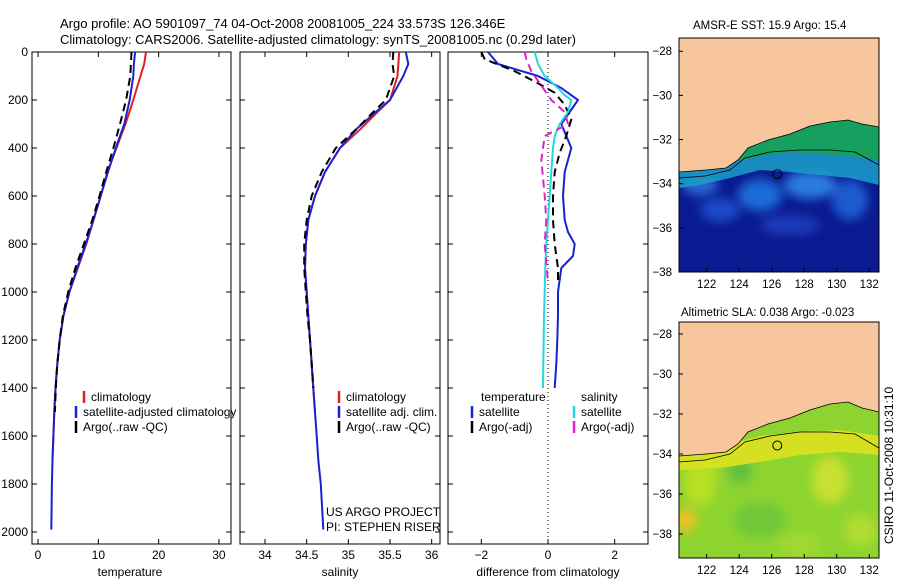 This screenshot has width=900, height=580. Describe the element at coordinates (662, 415) in the screenshot. I see `sla-y-tick-label: −32` at that location.